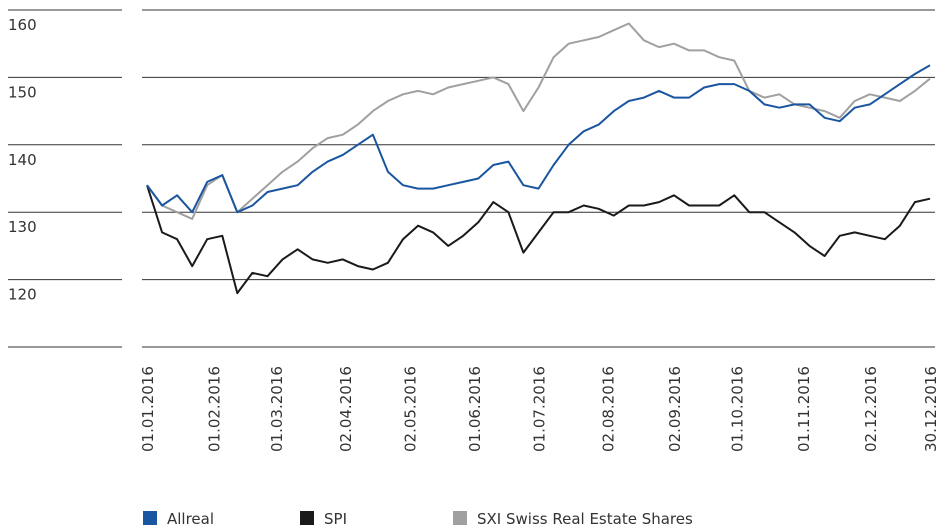 The height and width of the screenshot is (528, 952). What do you see at coordinates (22, 25) in the screenshot?
I see `y-tick-label: 160` at bounding box center [22, 25].